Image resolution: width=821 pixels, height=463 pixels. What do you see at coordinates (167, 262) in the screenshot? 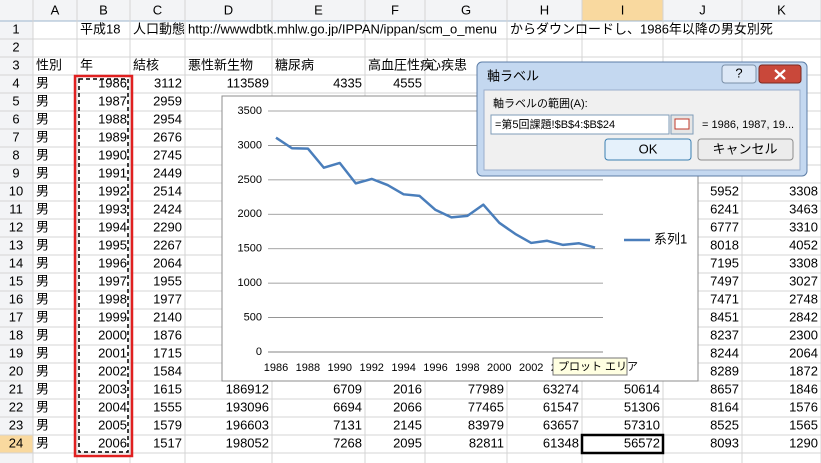
I see `cell: 2064` at bounding box center [167, 262].